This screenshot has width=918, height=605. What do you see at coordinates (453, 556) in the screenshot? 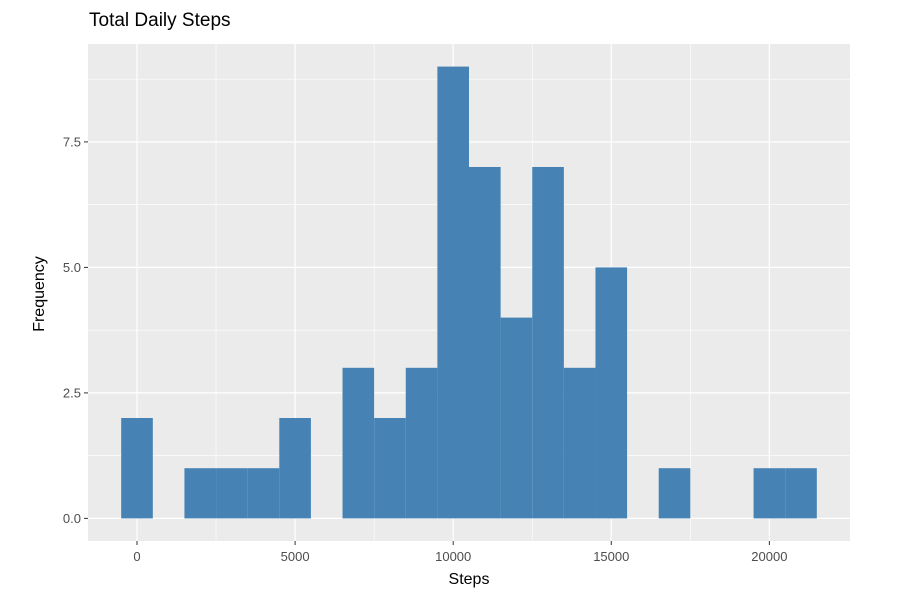
I see `x-tick-label: 10000` at bounding box center [453, 556].